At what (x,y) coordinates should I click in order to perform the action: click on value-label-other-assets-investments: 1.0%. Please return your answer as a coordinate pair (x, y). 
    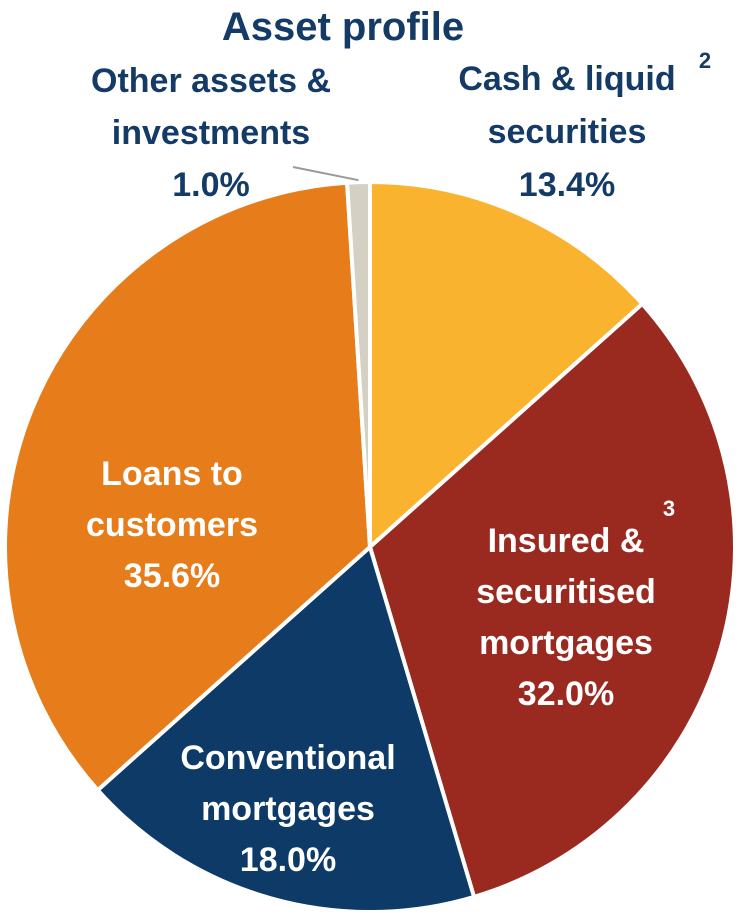
    Looking at the image, I should click on (211, 185).